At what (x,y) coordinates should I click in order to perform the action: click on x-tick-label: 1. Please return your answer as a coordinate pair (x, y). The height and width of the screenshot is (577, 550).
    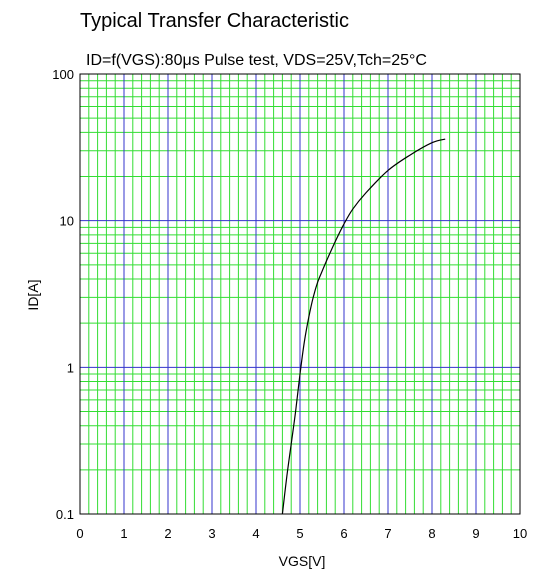
    Looking at the image, I should click on (123, 533).